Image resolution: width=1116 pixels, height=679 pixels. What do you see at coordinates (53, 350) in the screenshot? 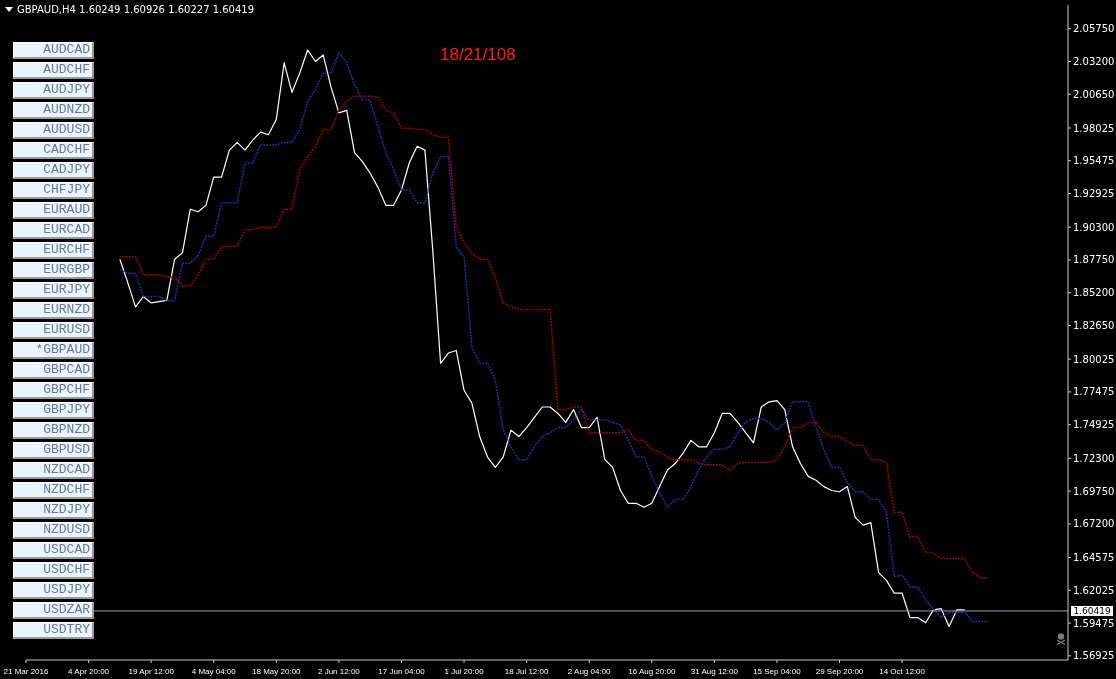
I see `annotation: *GBPAUD` at bounding box center [53, 350].